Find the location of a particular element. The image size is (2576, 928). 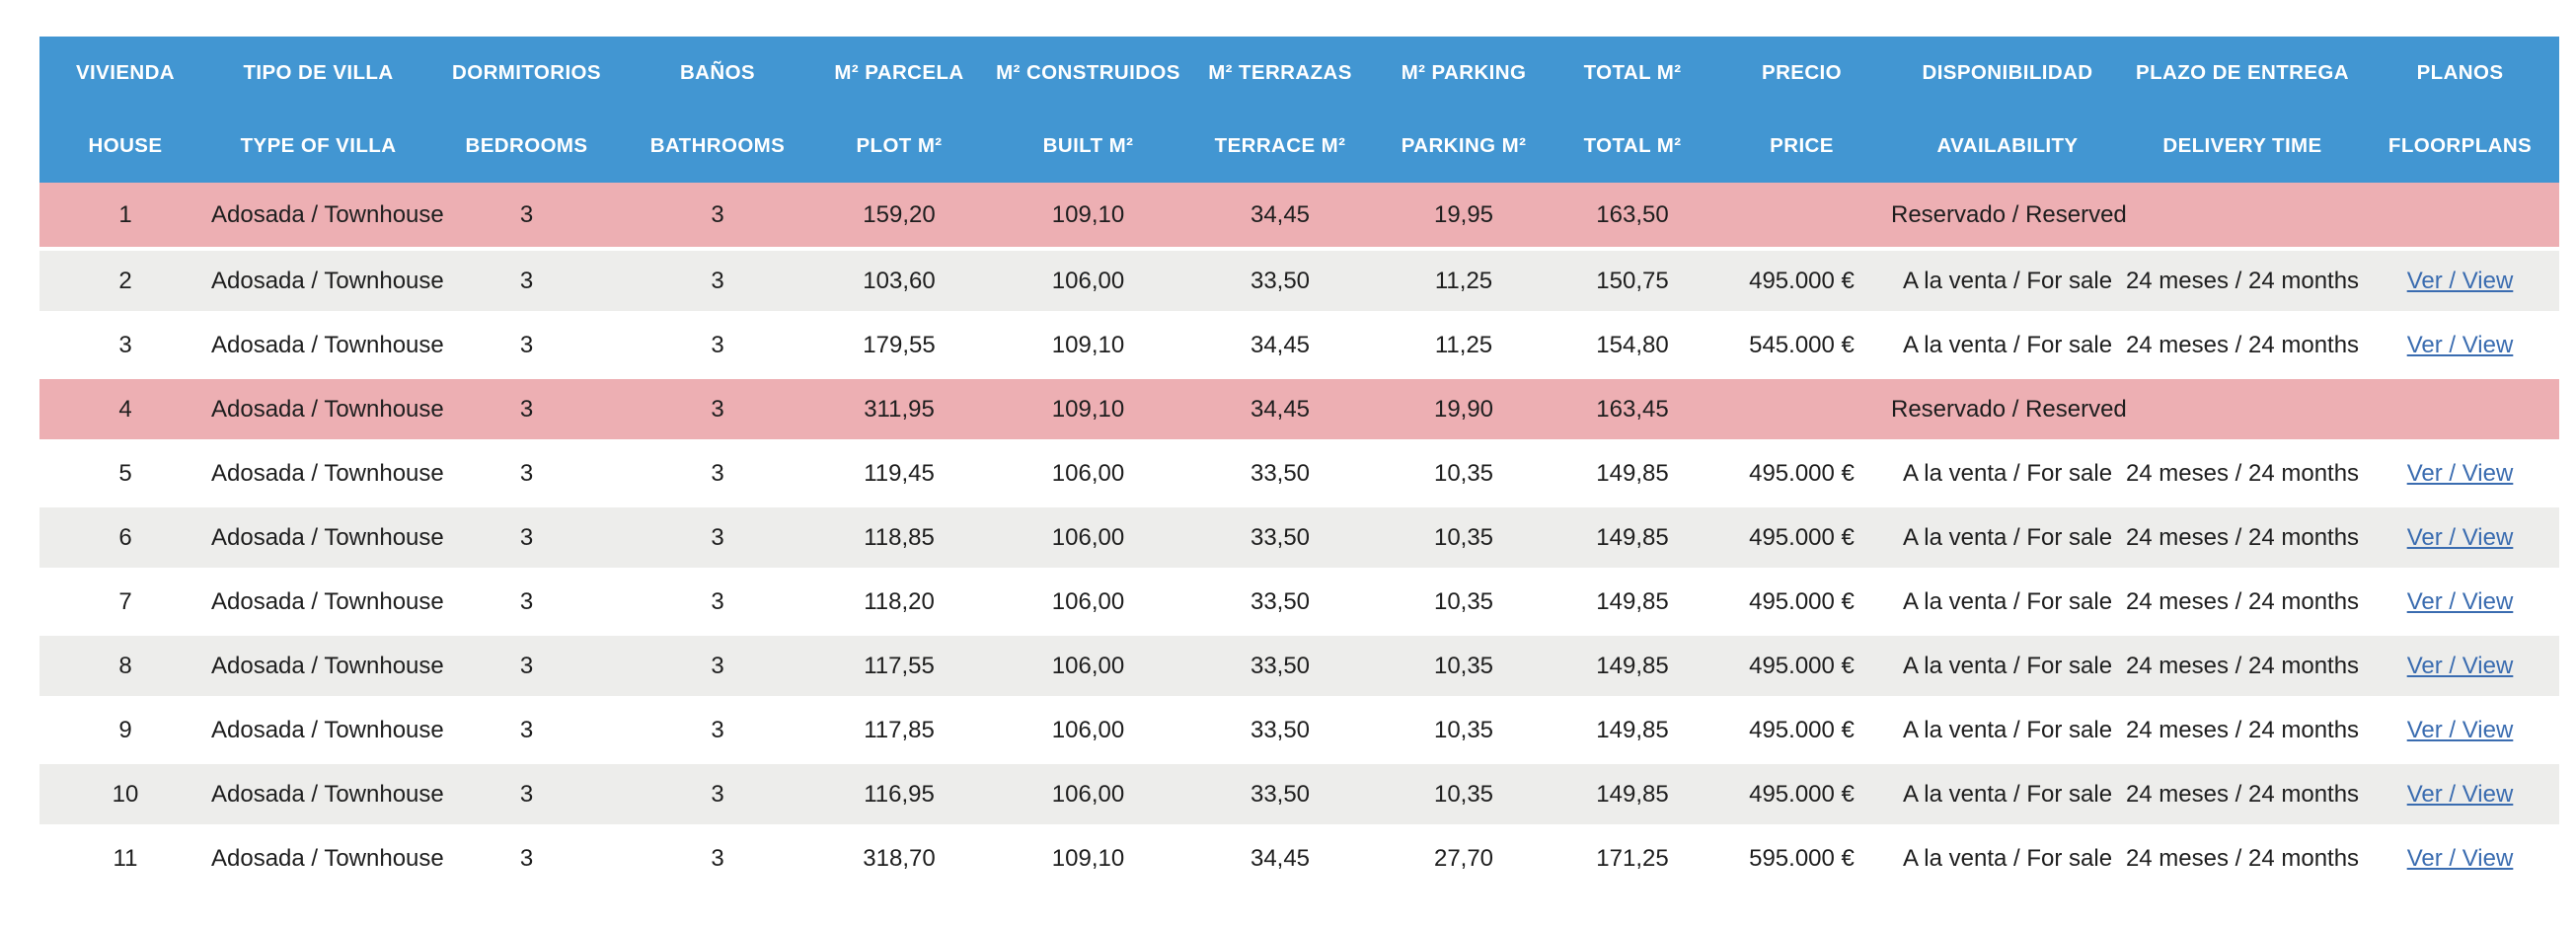

cell-price: 595.000 € is located at coordinates (1801, 856).